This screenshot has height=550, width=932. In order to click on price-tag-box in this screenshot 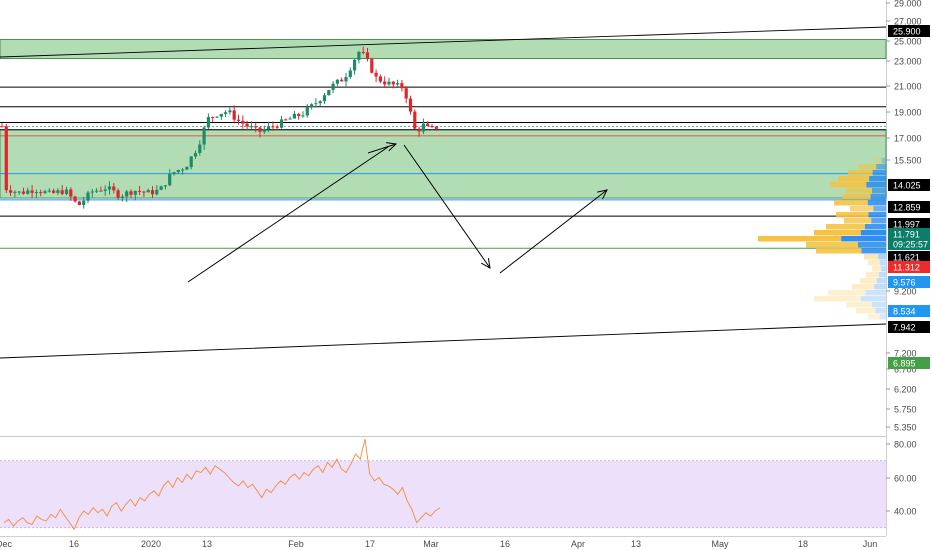, I will do `click(909, 327)`.